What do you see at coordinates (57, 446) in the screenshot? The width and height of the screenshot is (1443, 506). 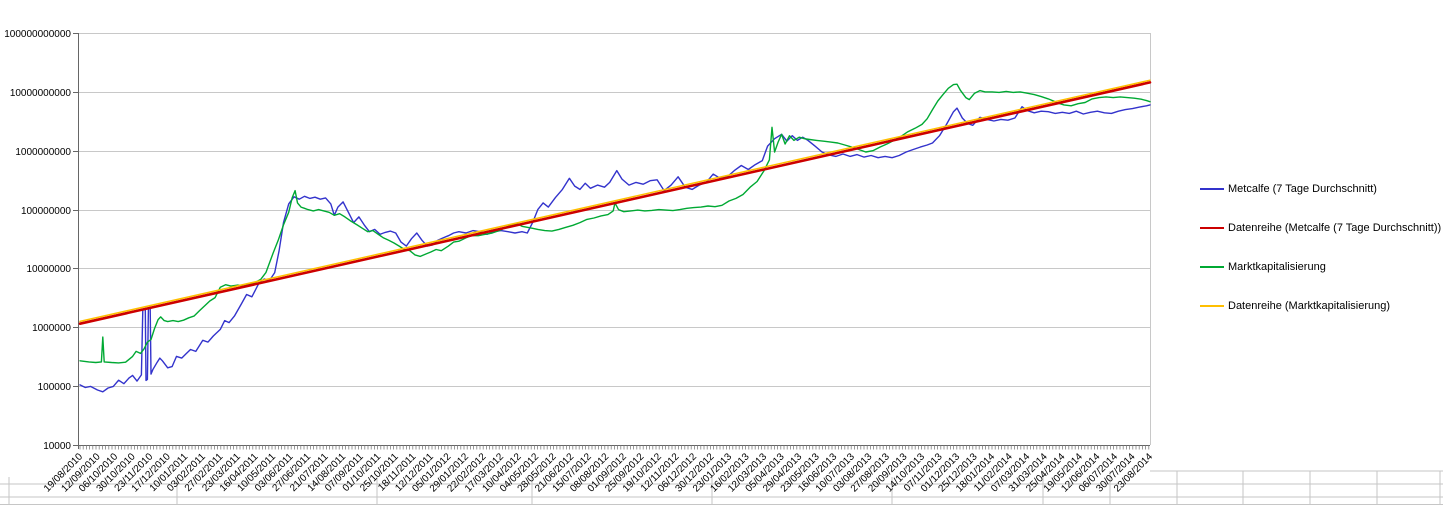 I see `svg-text: 10000` at bounding box center [57, 446].